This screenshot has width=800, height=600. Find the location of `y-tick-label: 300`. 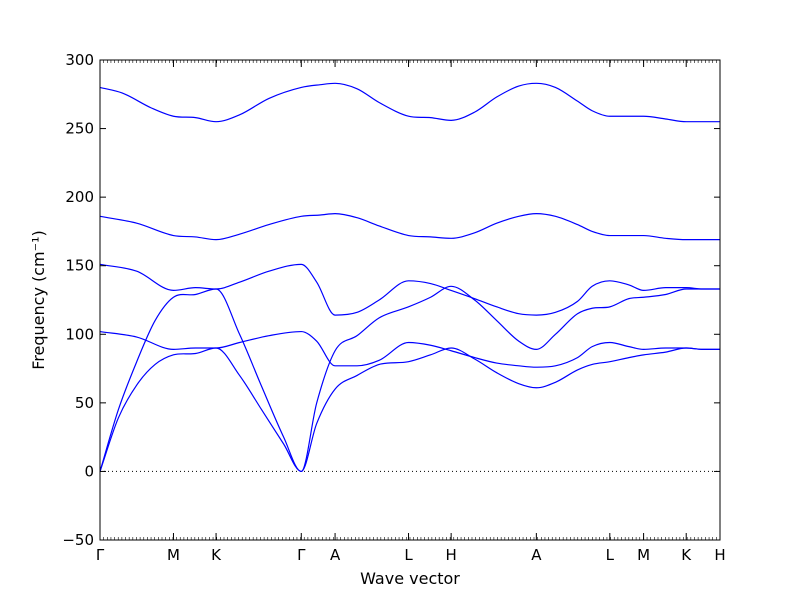

y-tick-label: 300 is located at coordinates (79, 60).